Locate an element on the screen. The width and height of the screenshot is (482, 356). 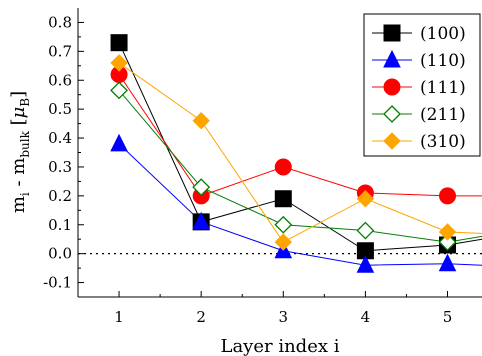
y-tick-label: 0.0 is located at coordinates (60, 254).